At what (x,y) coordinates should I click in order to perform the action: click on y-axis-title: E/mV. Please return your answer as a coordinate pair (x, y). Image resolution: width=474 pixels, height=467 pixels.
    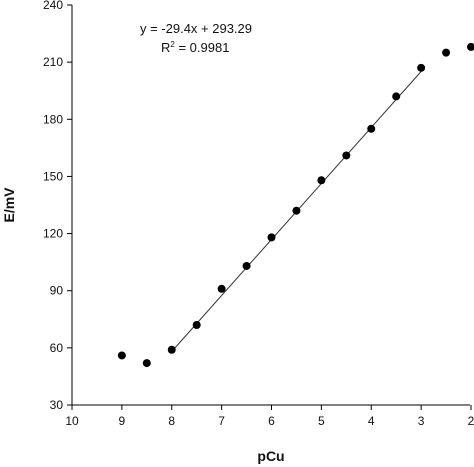
    Looking at the image, I should click on (9, 205).